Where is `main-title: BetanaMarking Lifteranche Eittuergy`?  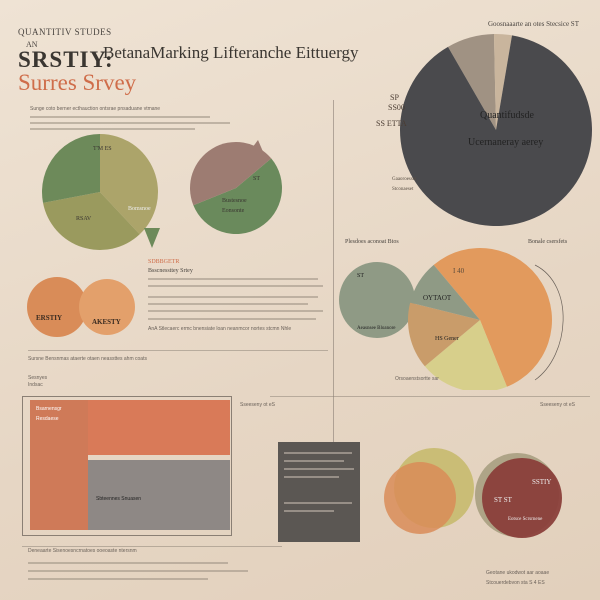 main-title: BetanaMarking Lifteranche Eittuergy is located at coordinates (231, 52).